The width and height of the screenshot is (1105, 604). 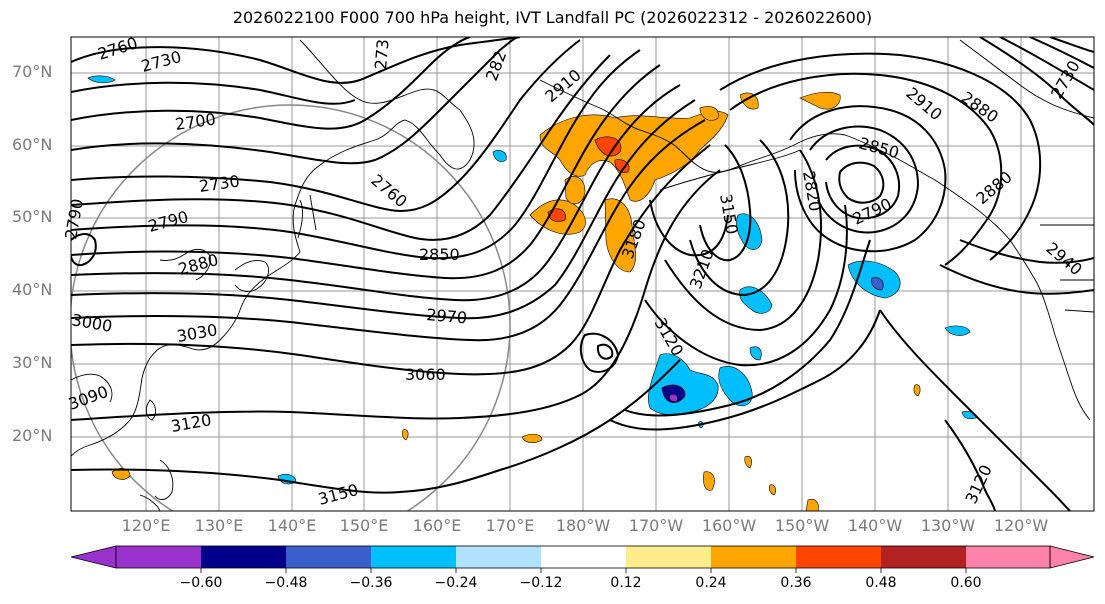 I want to click on colorbar, so click(x=582, y=559).